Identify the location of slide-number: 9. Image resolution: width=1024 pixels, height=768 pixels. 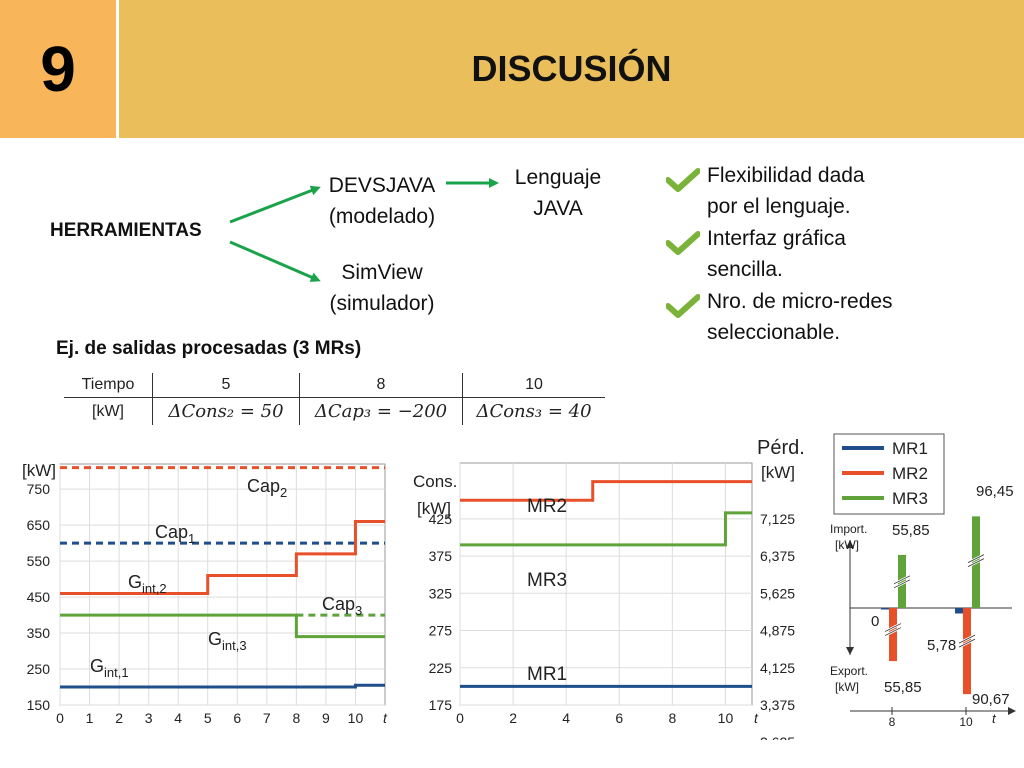
(58, 69).